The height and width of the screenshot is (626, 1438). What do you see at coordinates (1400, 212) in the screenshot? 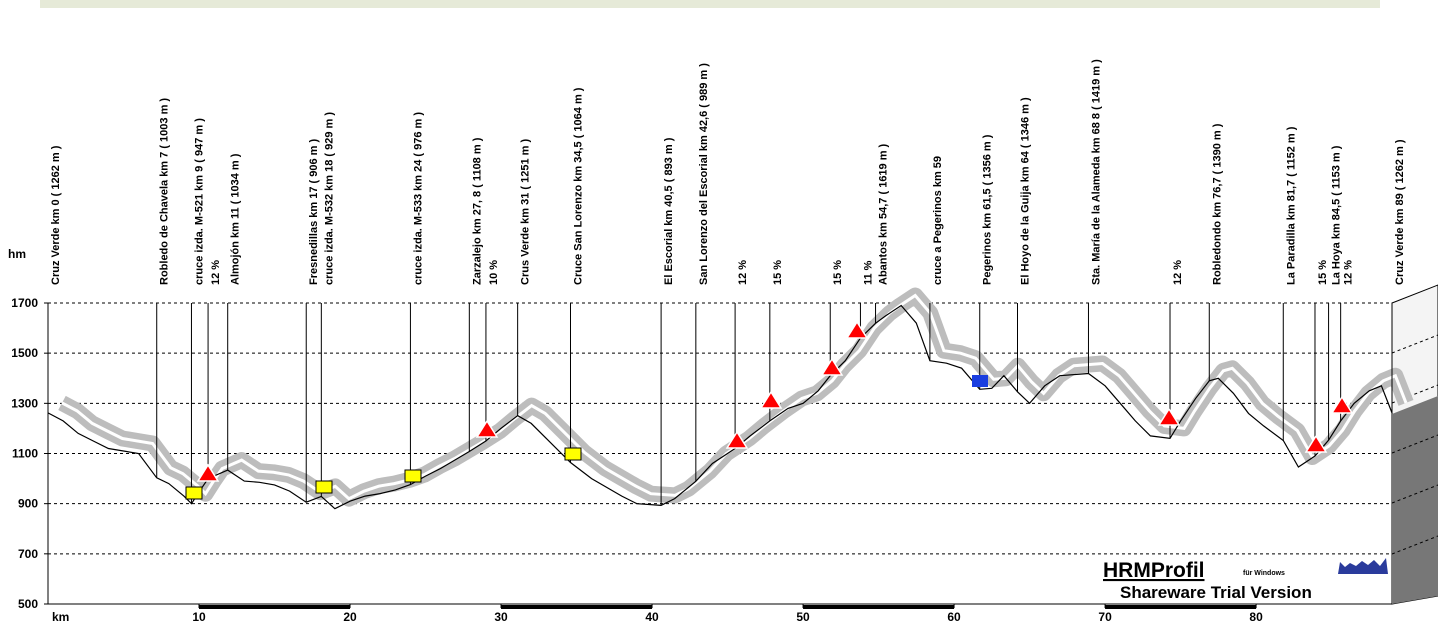
I see `waypoint-label: Cruz Verde km 89 ( 1262 m )` at bounding box center [1400, 212].